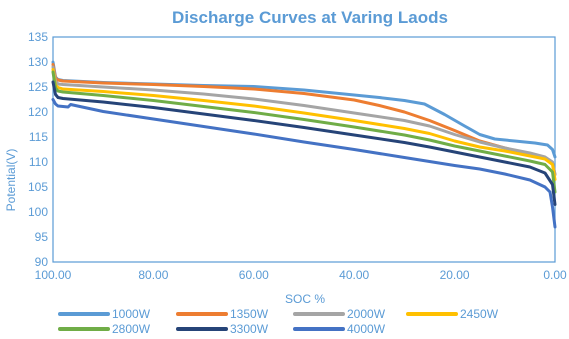  Describe the element at coordinates (42, 262) in the screenshot. I see `y-tick-label: 90` at that location.